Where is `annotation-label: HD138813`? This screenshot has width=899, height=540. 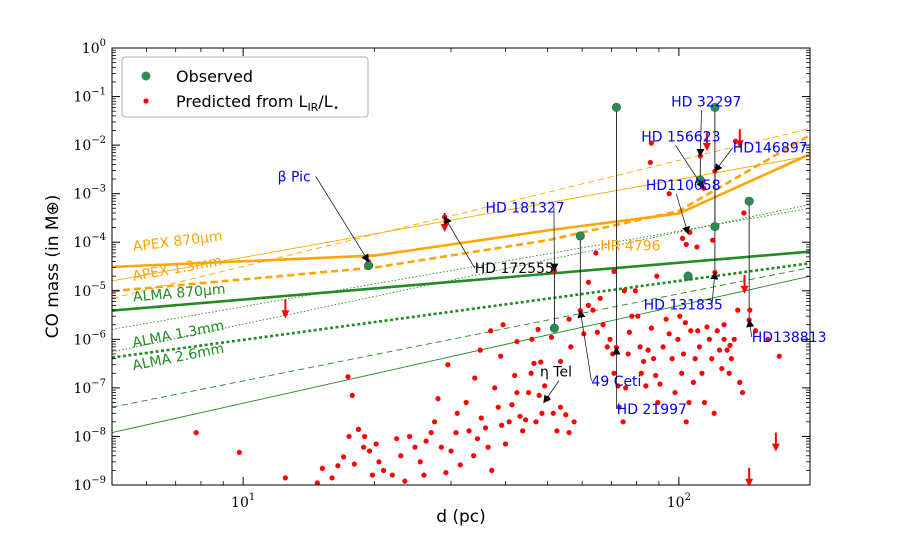
annotation-label: HD138813 is located at coordinates (789, 338).